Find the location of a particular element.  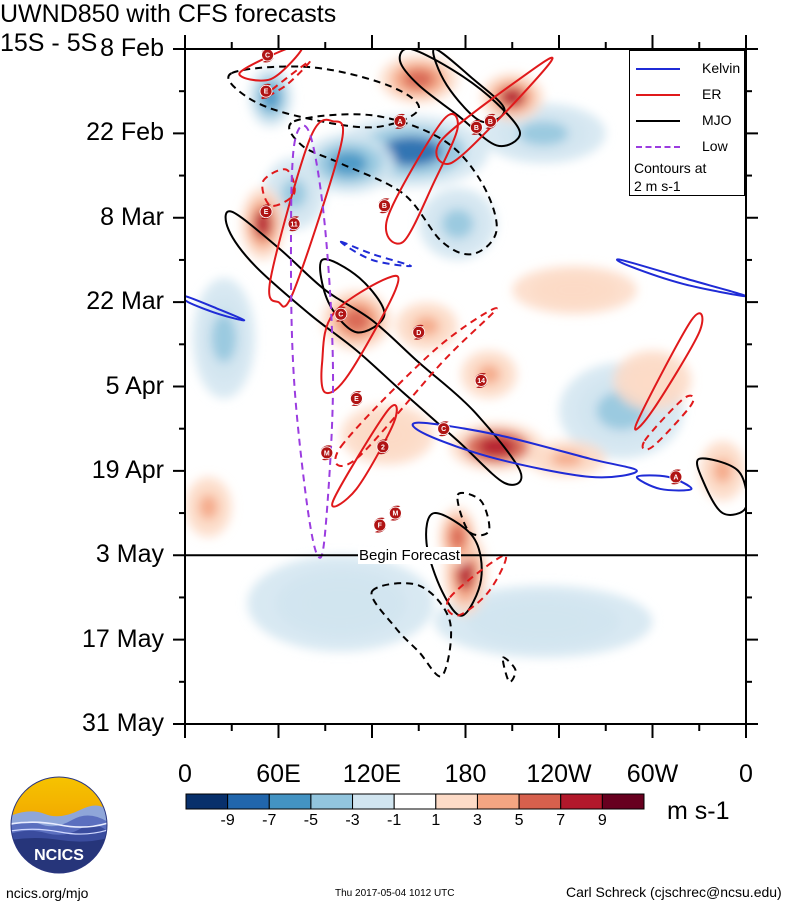

y-tick-label: 31 May is located at coordinates (123, 723).